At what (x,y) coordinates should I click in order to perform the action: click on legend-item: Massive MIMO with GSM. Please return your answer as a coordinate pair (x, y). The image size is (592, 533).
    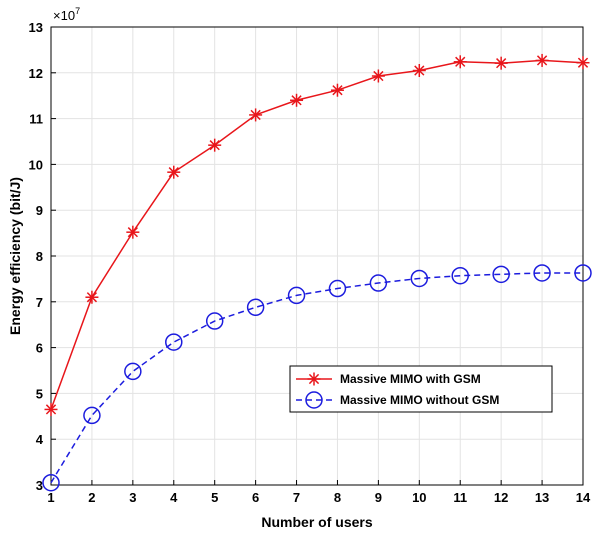
    Looking at the image, I should click on (388, 379).